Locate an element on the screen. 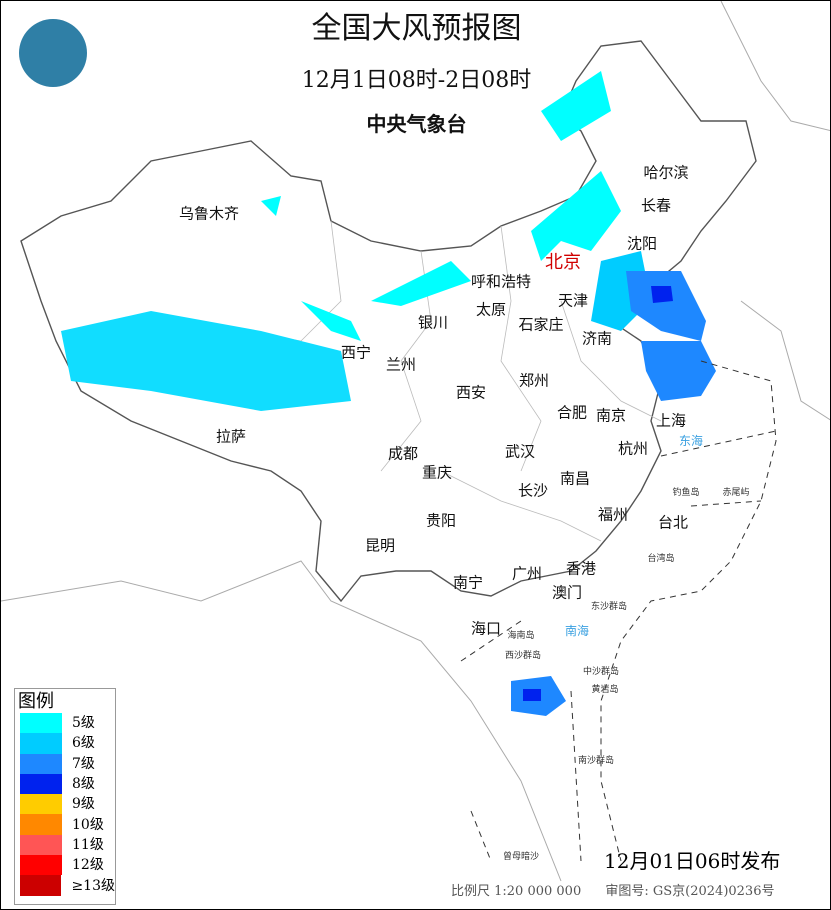  city-label: 杭州 is located at coordinates (633, 448).